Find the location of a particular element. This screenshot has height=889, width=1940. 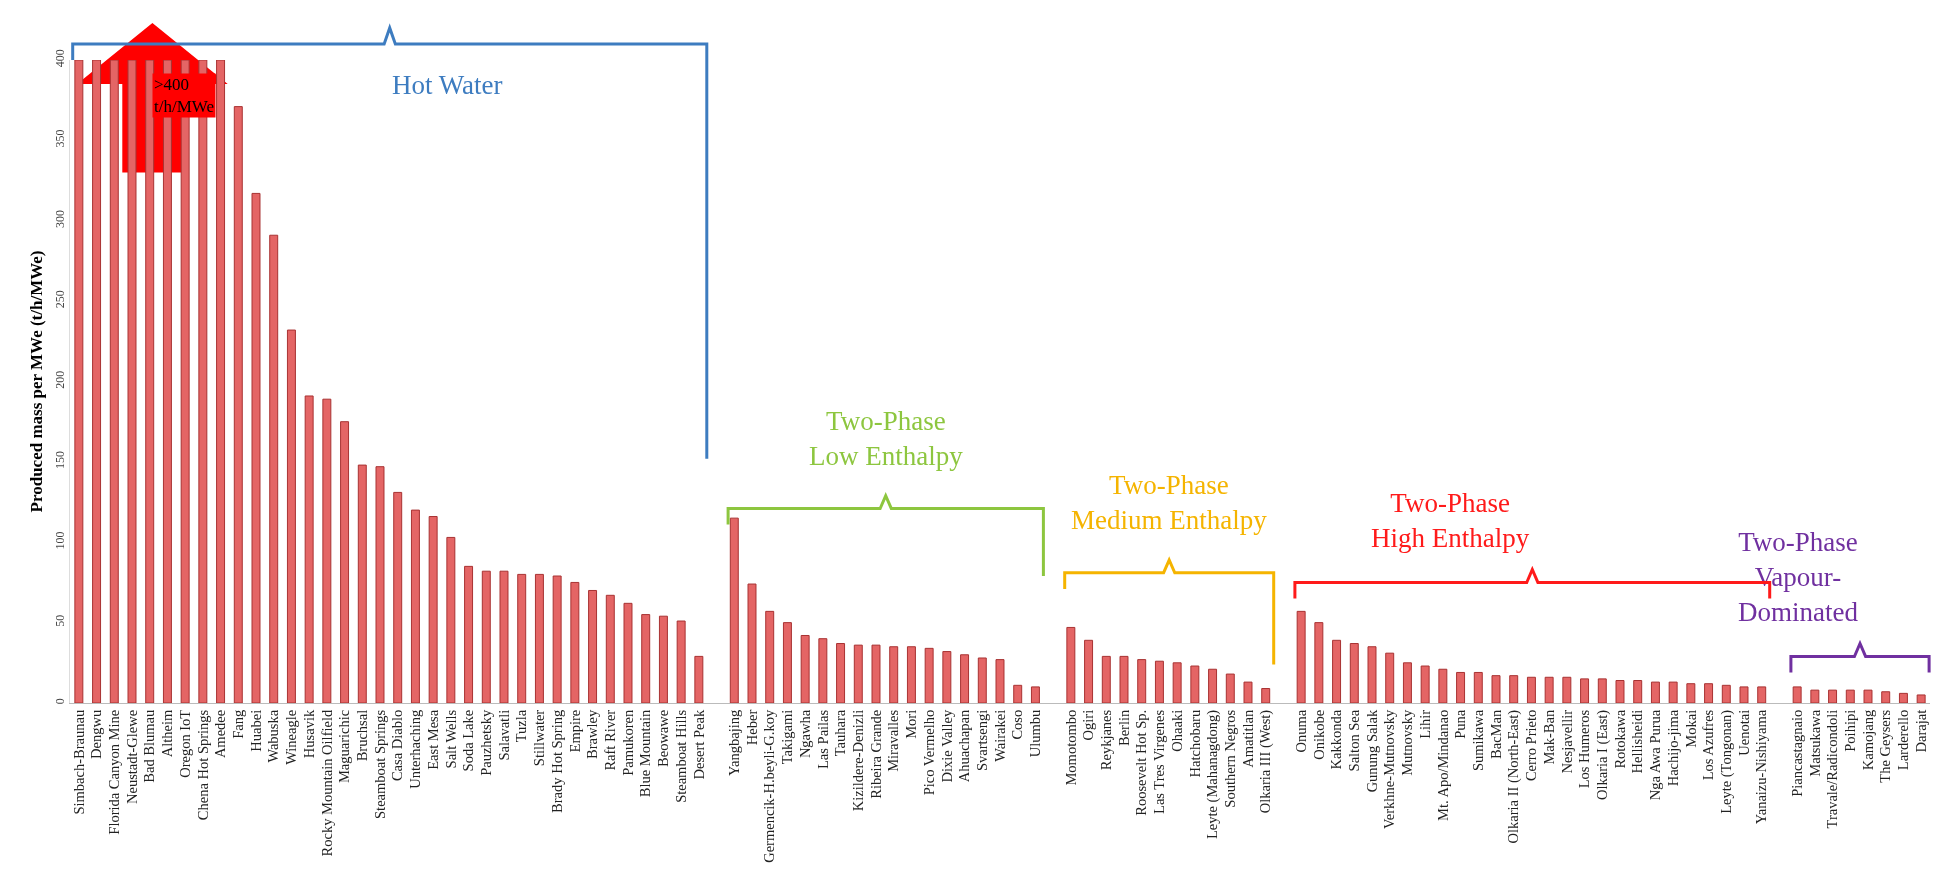

y-tick-label: 350 is located at coordinates (60, 138).